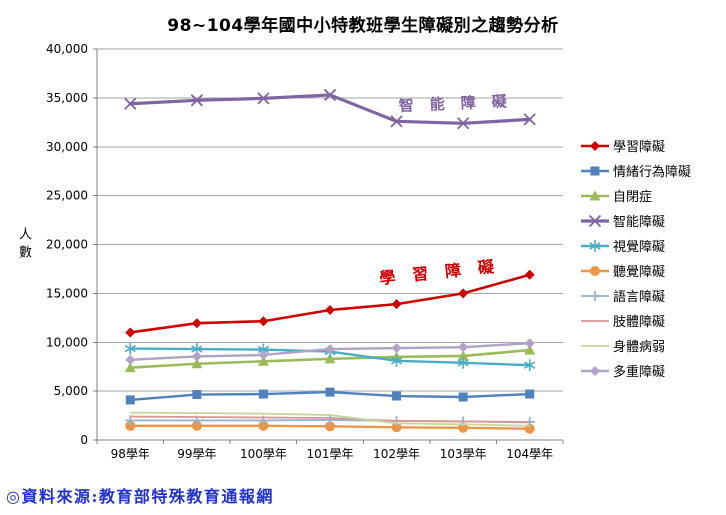 This screenshot has height=515, width=726. I want to click on legend-item-hearing-impairment: 聽覺障礙, so click(636, 271).